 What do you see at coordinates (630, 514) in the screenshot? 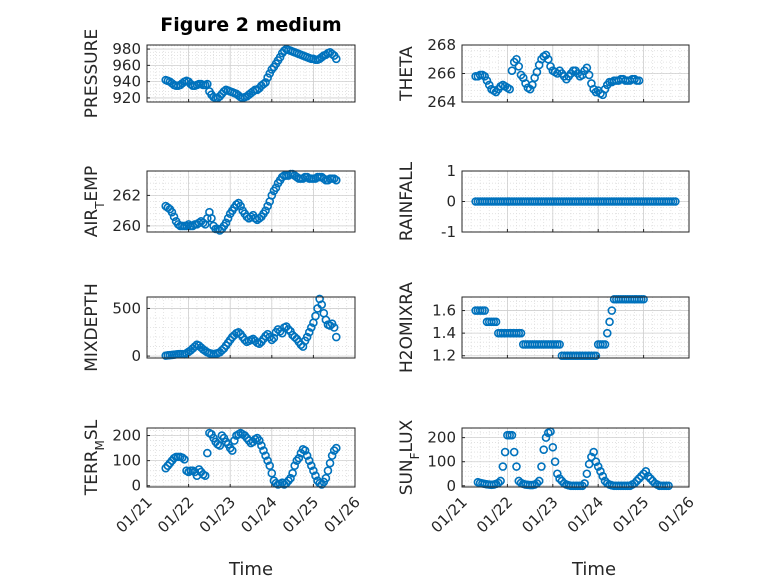
I see `sunflux-xtick-label: 01/25` at bounding box center [630, 514].